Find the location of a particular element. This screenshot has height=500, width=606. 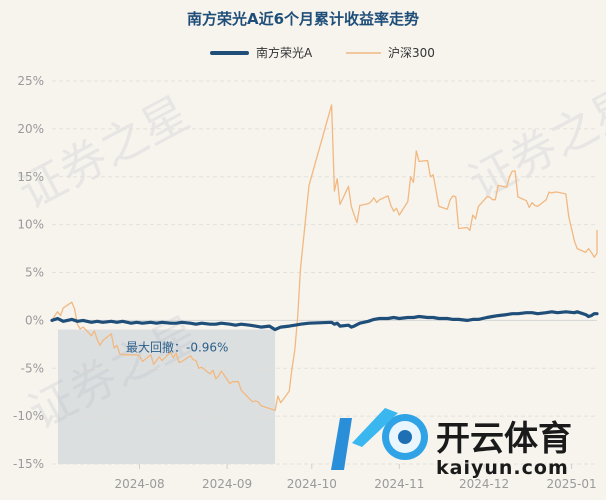

legend-label-index: 沪深300 is located at coordinates (411, 53).